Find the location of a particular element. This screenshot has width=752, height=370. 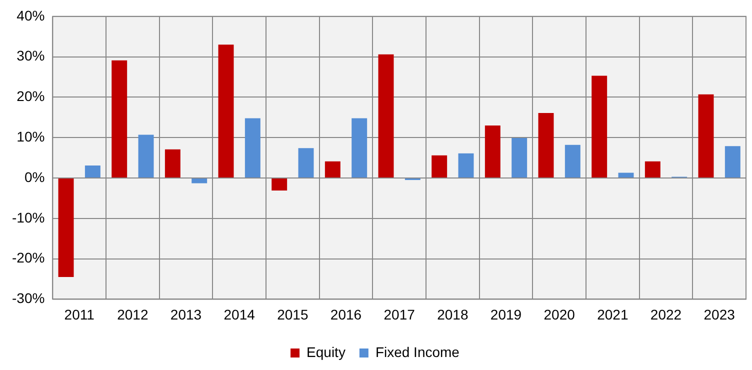

x-tick-label: 2018 is located at coordinates (452, 314).